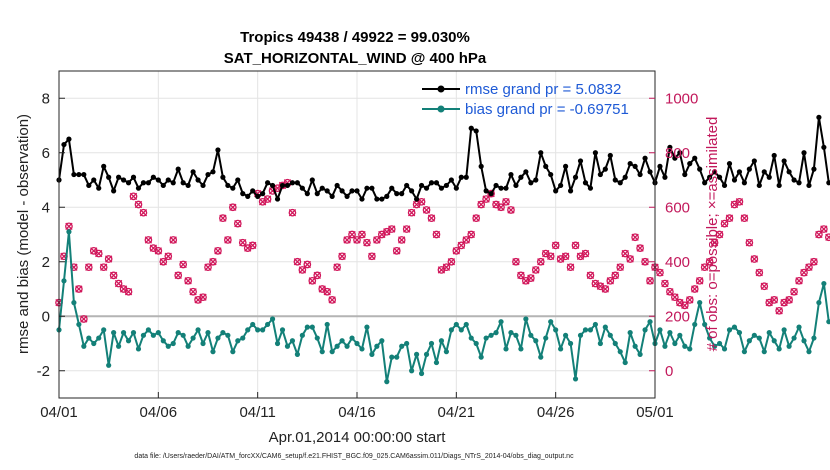  I want to click on x-tick-label: 04/26, so click(556, 412).